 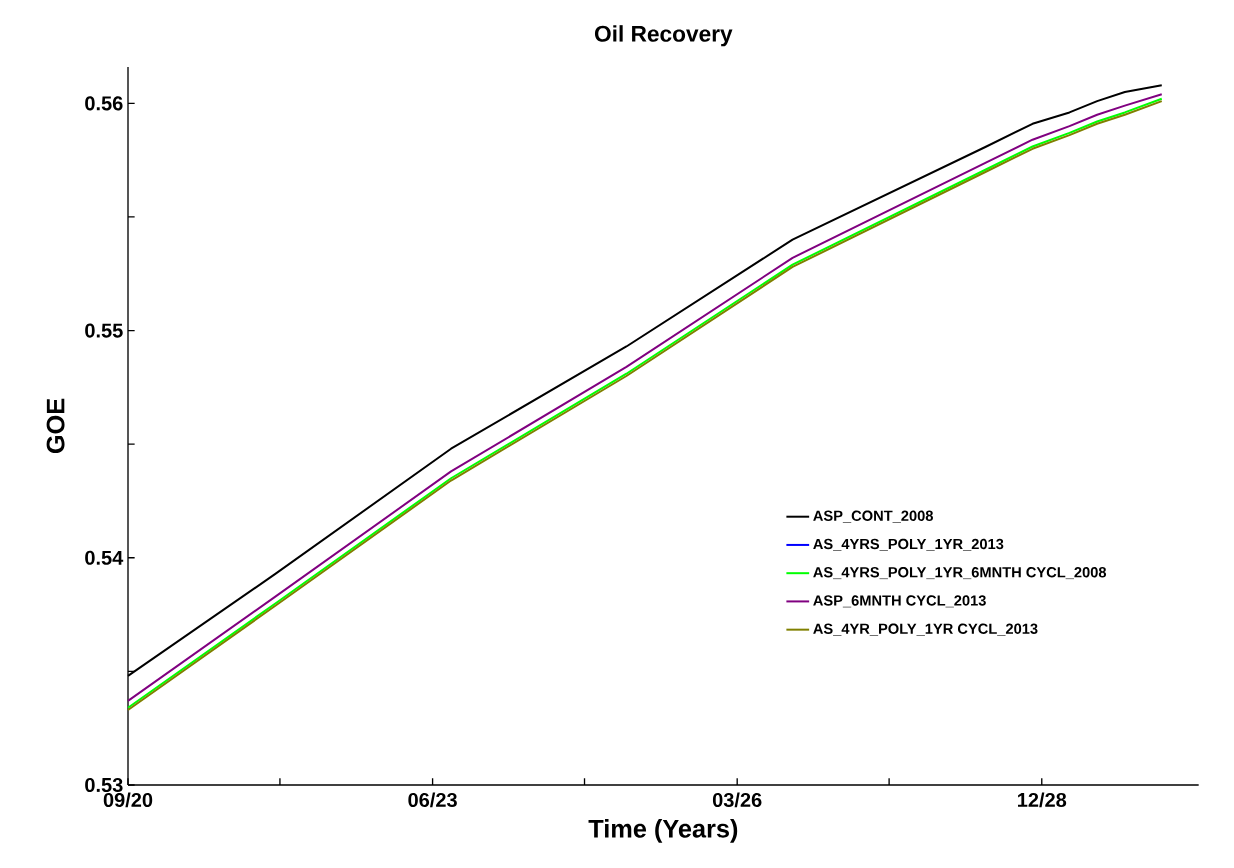 What do you see at coordinates (104, 785) in the screenshot?
I see `y-tick-label: 0.53` at bounding box center [104, 785].